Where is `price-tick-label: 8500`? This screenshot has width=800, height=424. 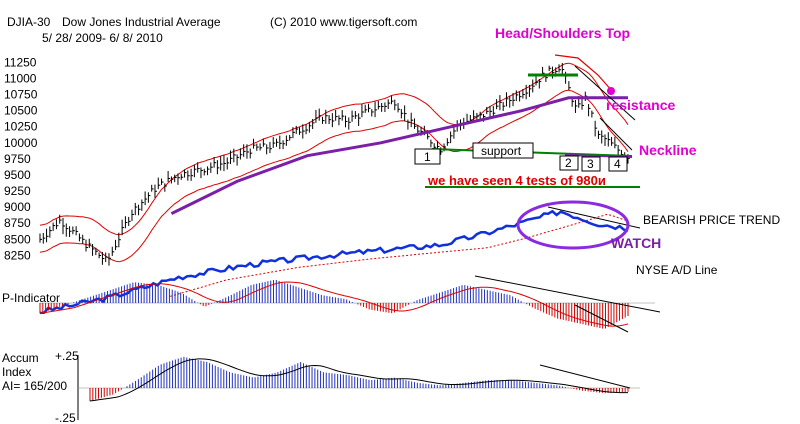
price-tick-label: 8500 is located at coordinates (17, 239).